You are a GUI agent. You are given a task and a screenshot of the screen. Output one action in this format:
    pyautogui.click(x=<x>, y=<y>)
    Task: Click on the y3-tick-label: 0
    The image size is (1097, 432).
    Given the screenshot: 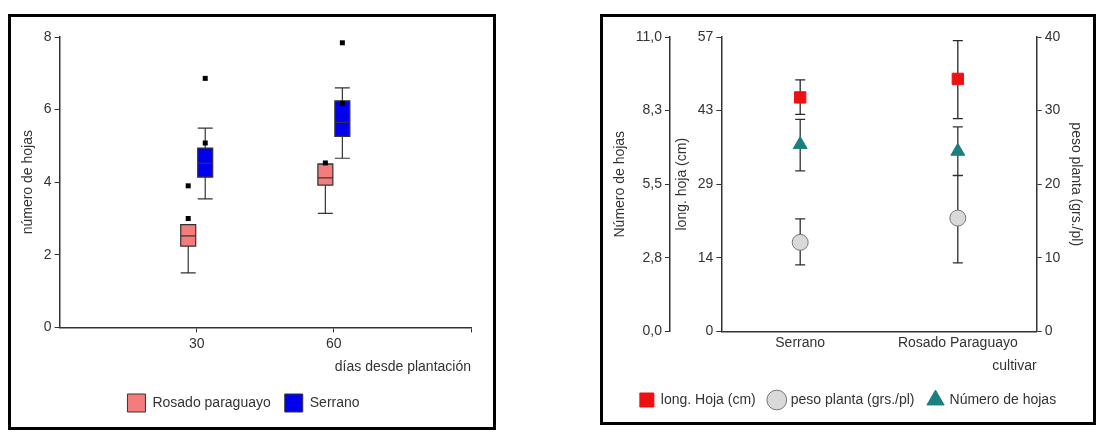 What is the action you would take?
    pyautogui.click(x=1048, y=330)
    